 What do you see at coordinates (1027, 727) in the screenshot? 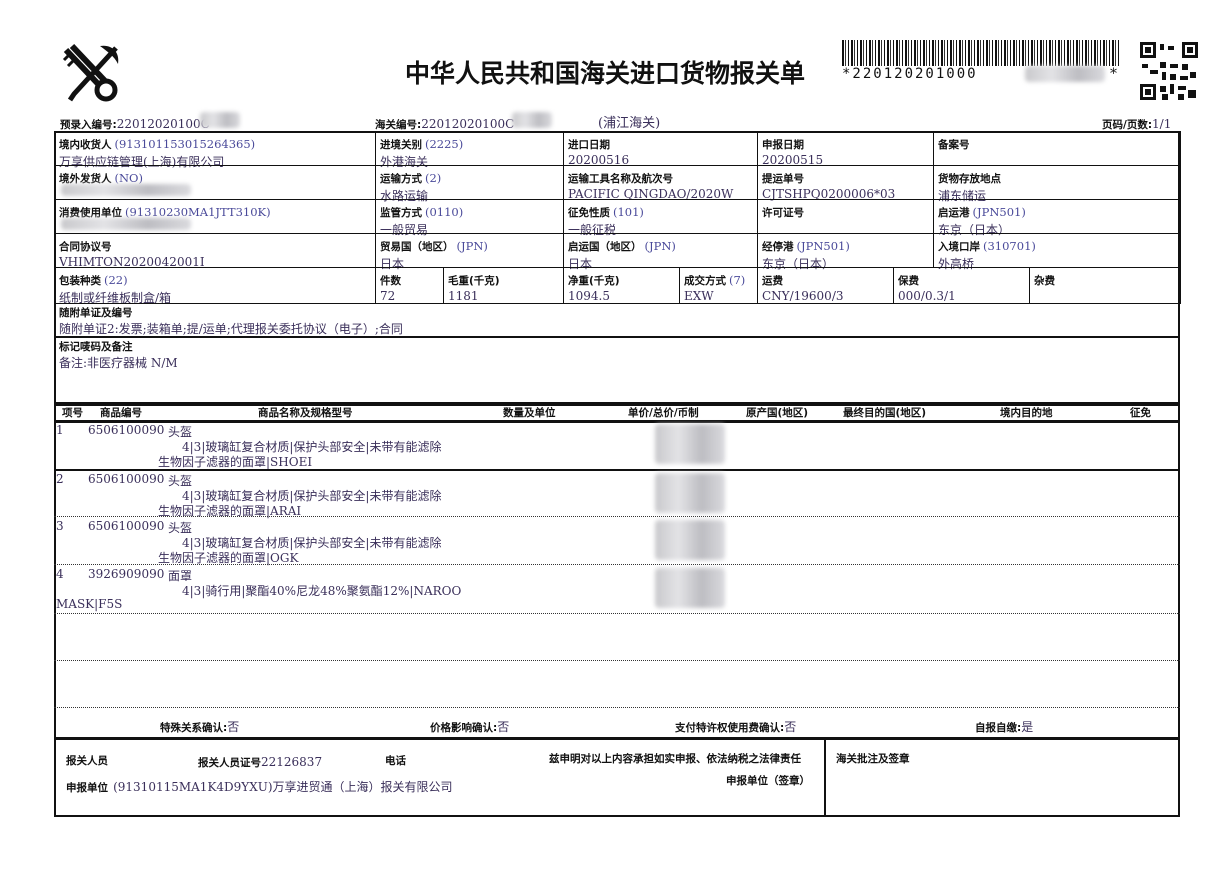
I see `confirm-value: 是` at bounding box center [1027, 727].